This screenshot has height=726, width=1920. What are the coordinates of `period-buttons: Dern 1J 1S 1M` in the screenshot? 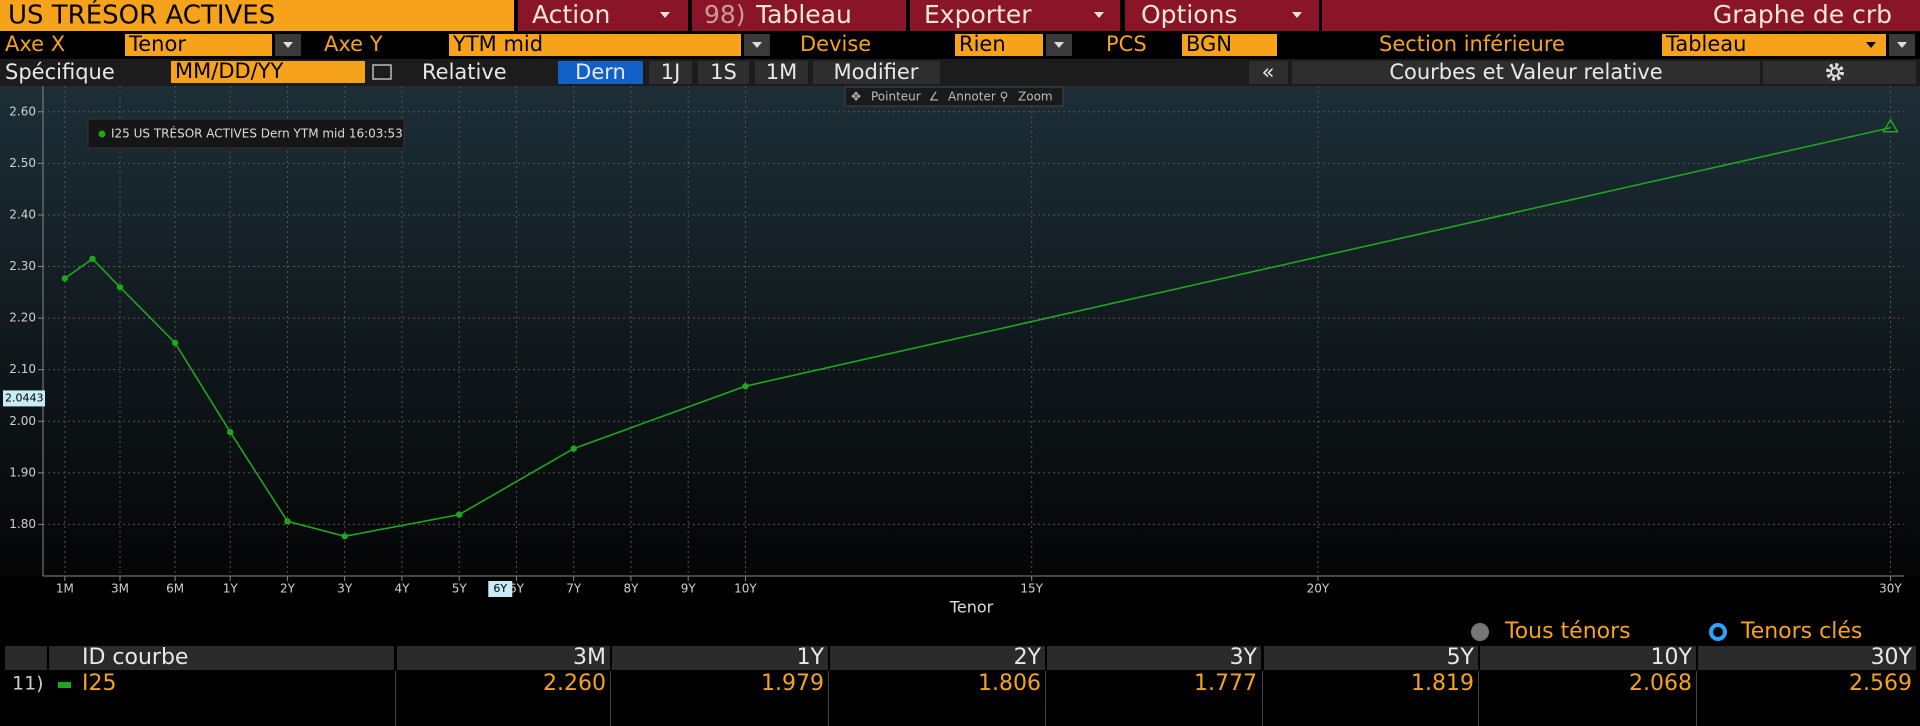 It's located at (683, 72).